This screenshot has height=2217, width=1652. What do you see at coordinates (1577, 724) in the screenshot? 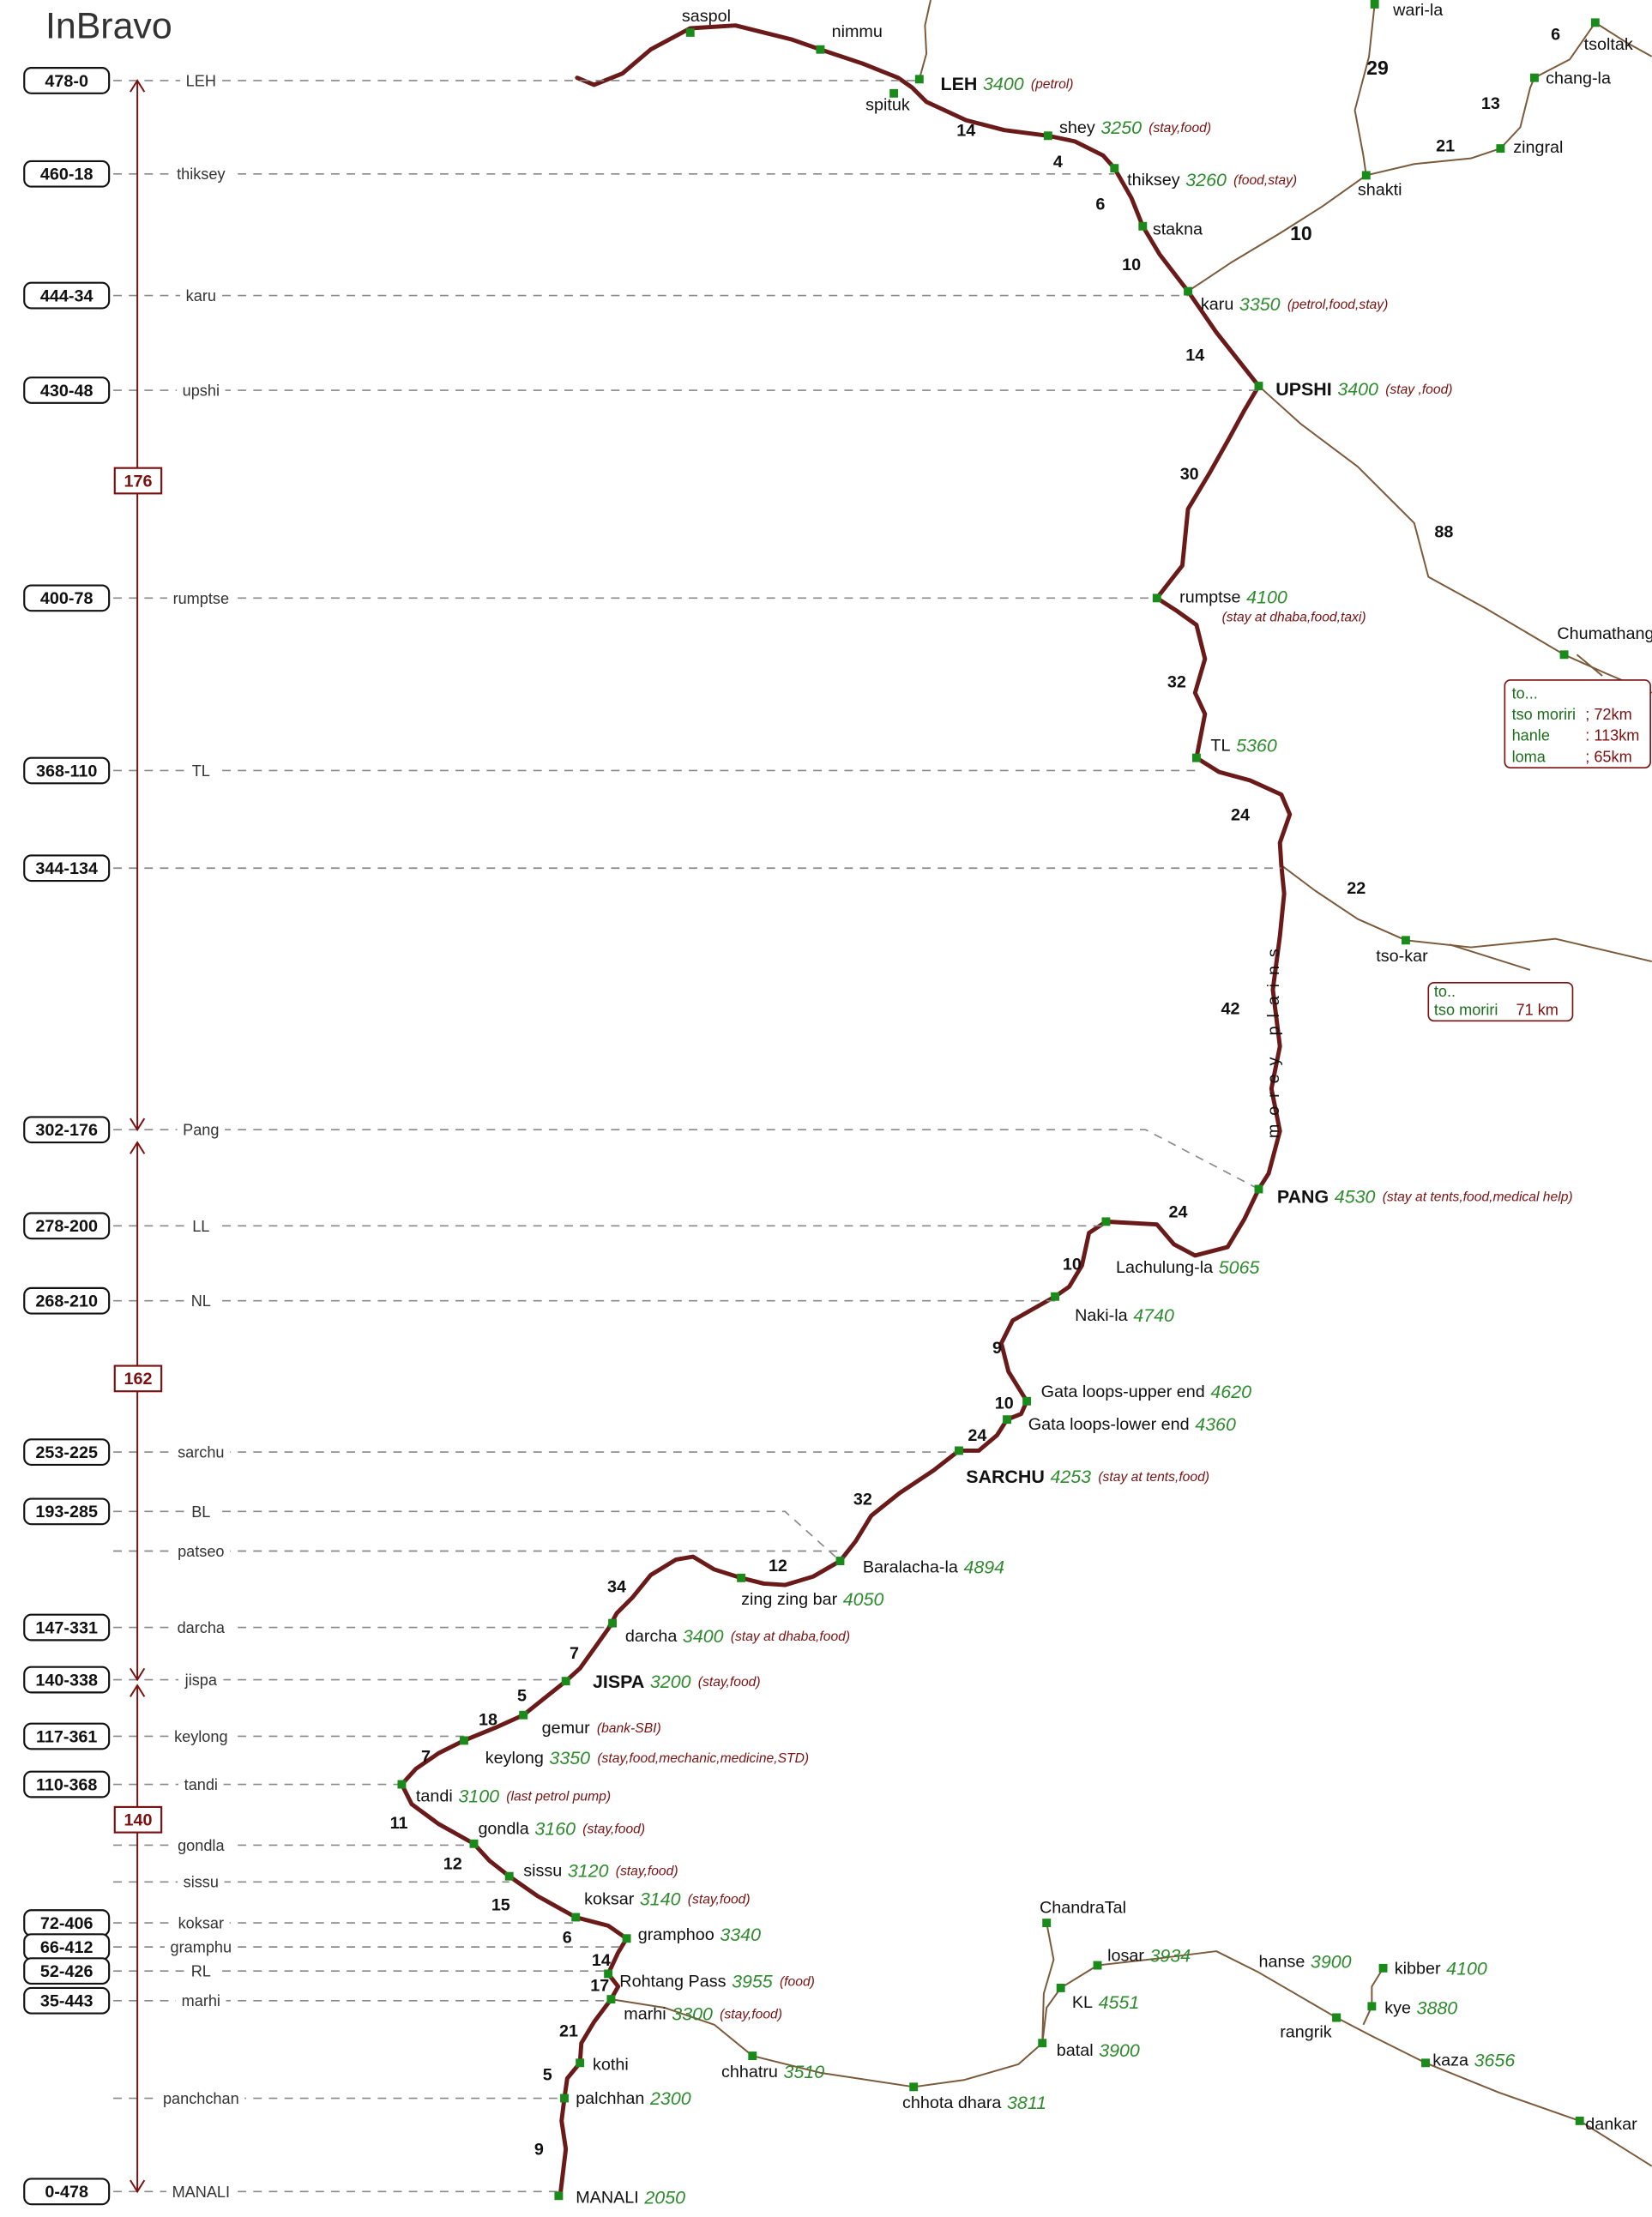
I see `info-box` at bounding box center [1577, 724].